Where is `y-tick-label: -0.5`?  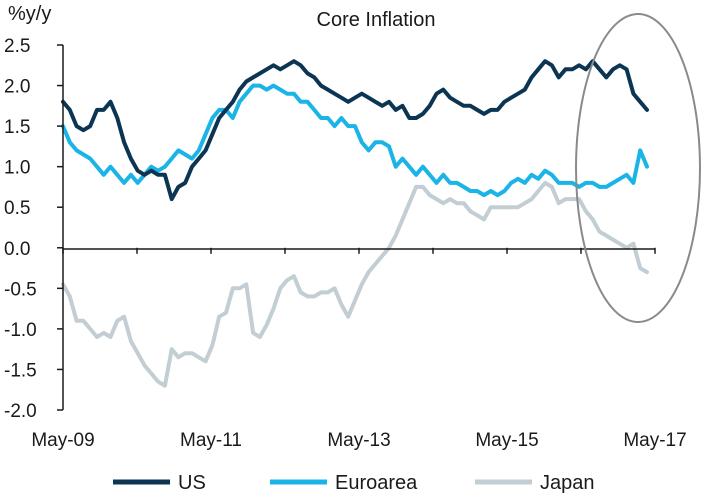 y-tick-label: -0.5 is located at coordinates (20, 289).